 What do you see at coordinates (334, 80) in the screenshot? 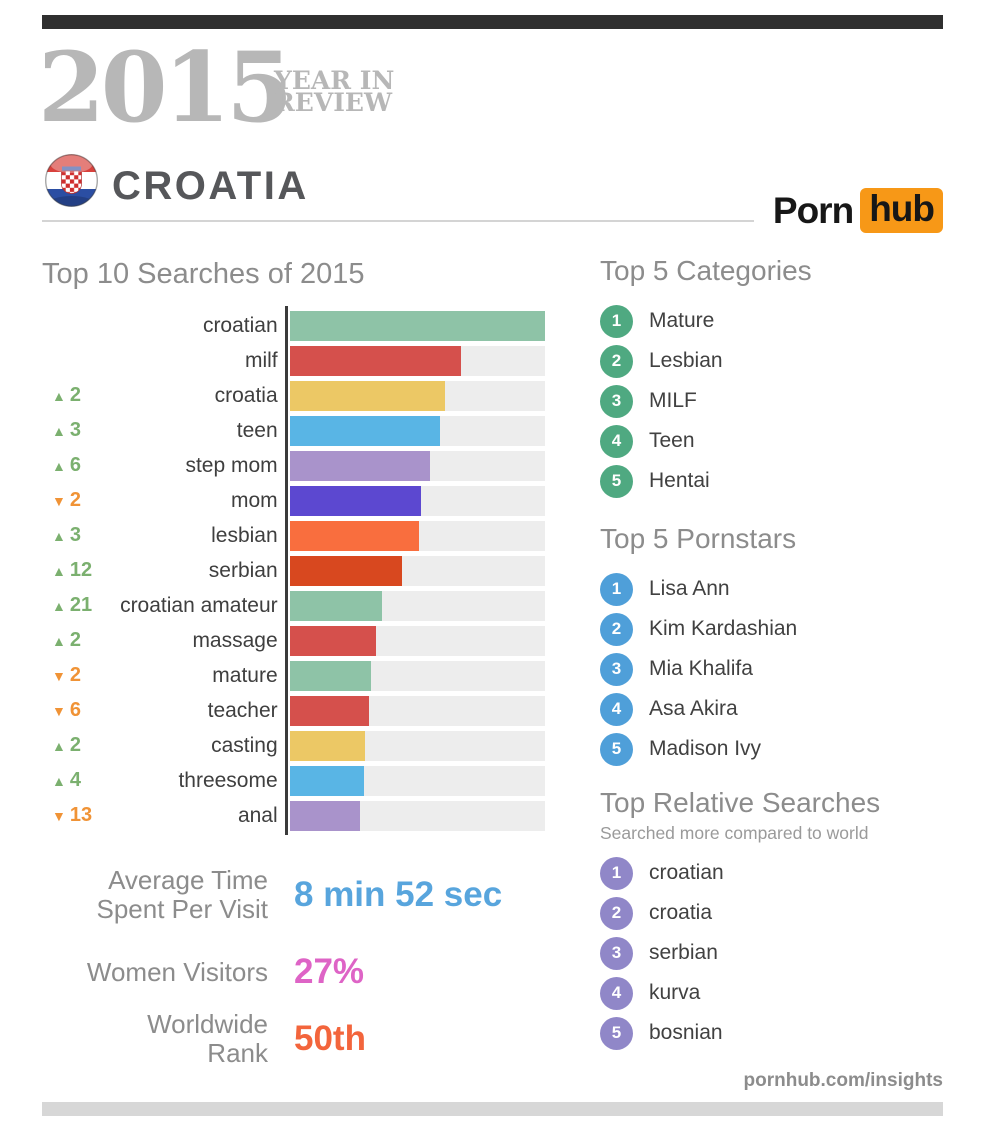
I see `tagline-line1: YEAR IN` at bounding box center [334, 80].